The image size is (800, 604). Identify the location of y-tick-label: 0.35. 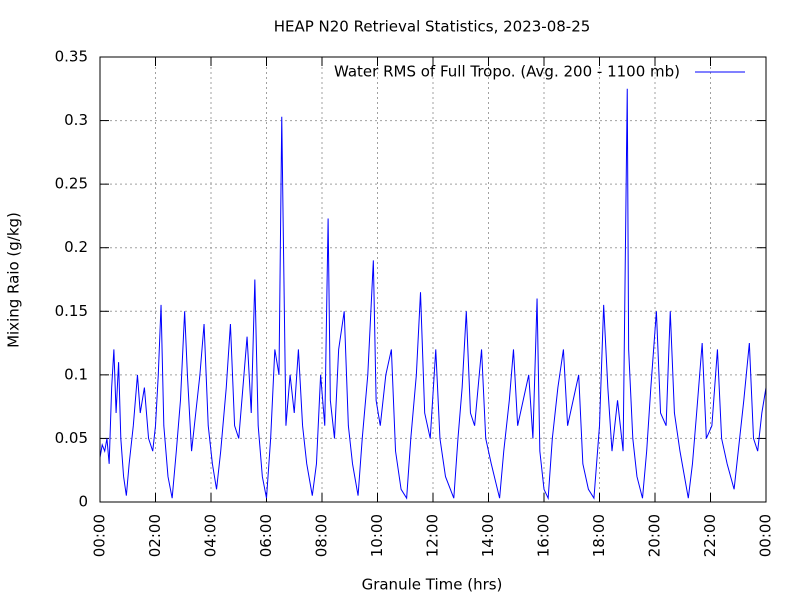
(71, 57).